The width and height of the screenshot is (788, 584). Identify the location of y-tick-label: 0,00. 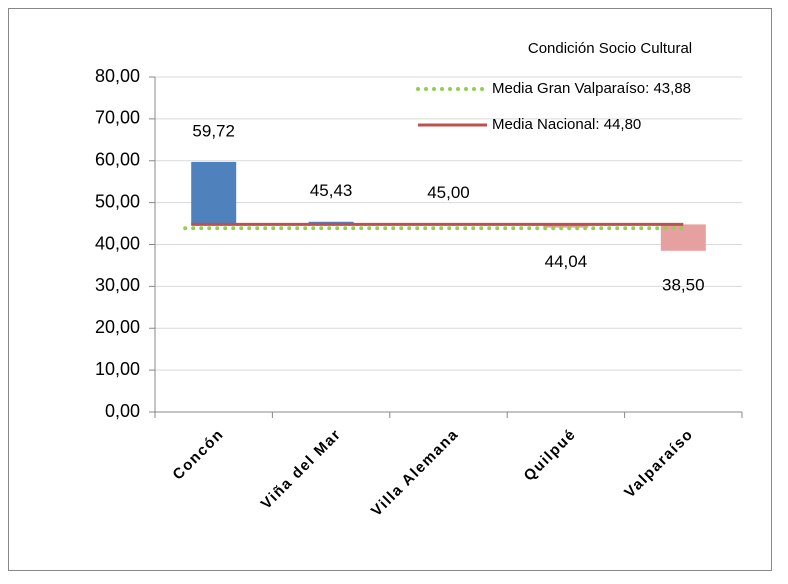
(122, 411).